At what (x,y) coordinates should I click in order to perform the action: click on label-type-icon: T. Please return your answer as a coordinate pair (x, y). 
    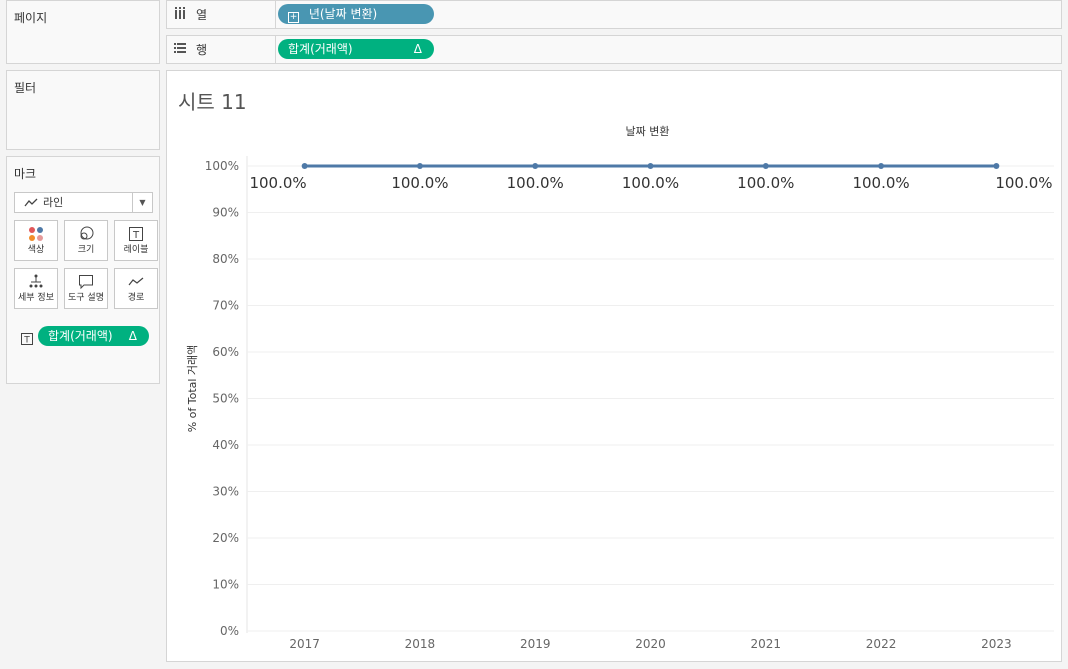
    Looking at the image, I should click on (27, 339).